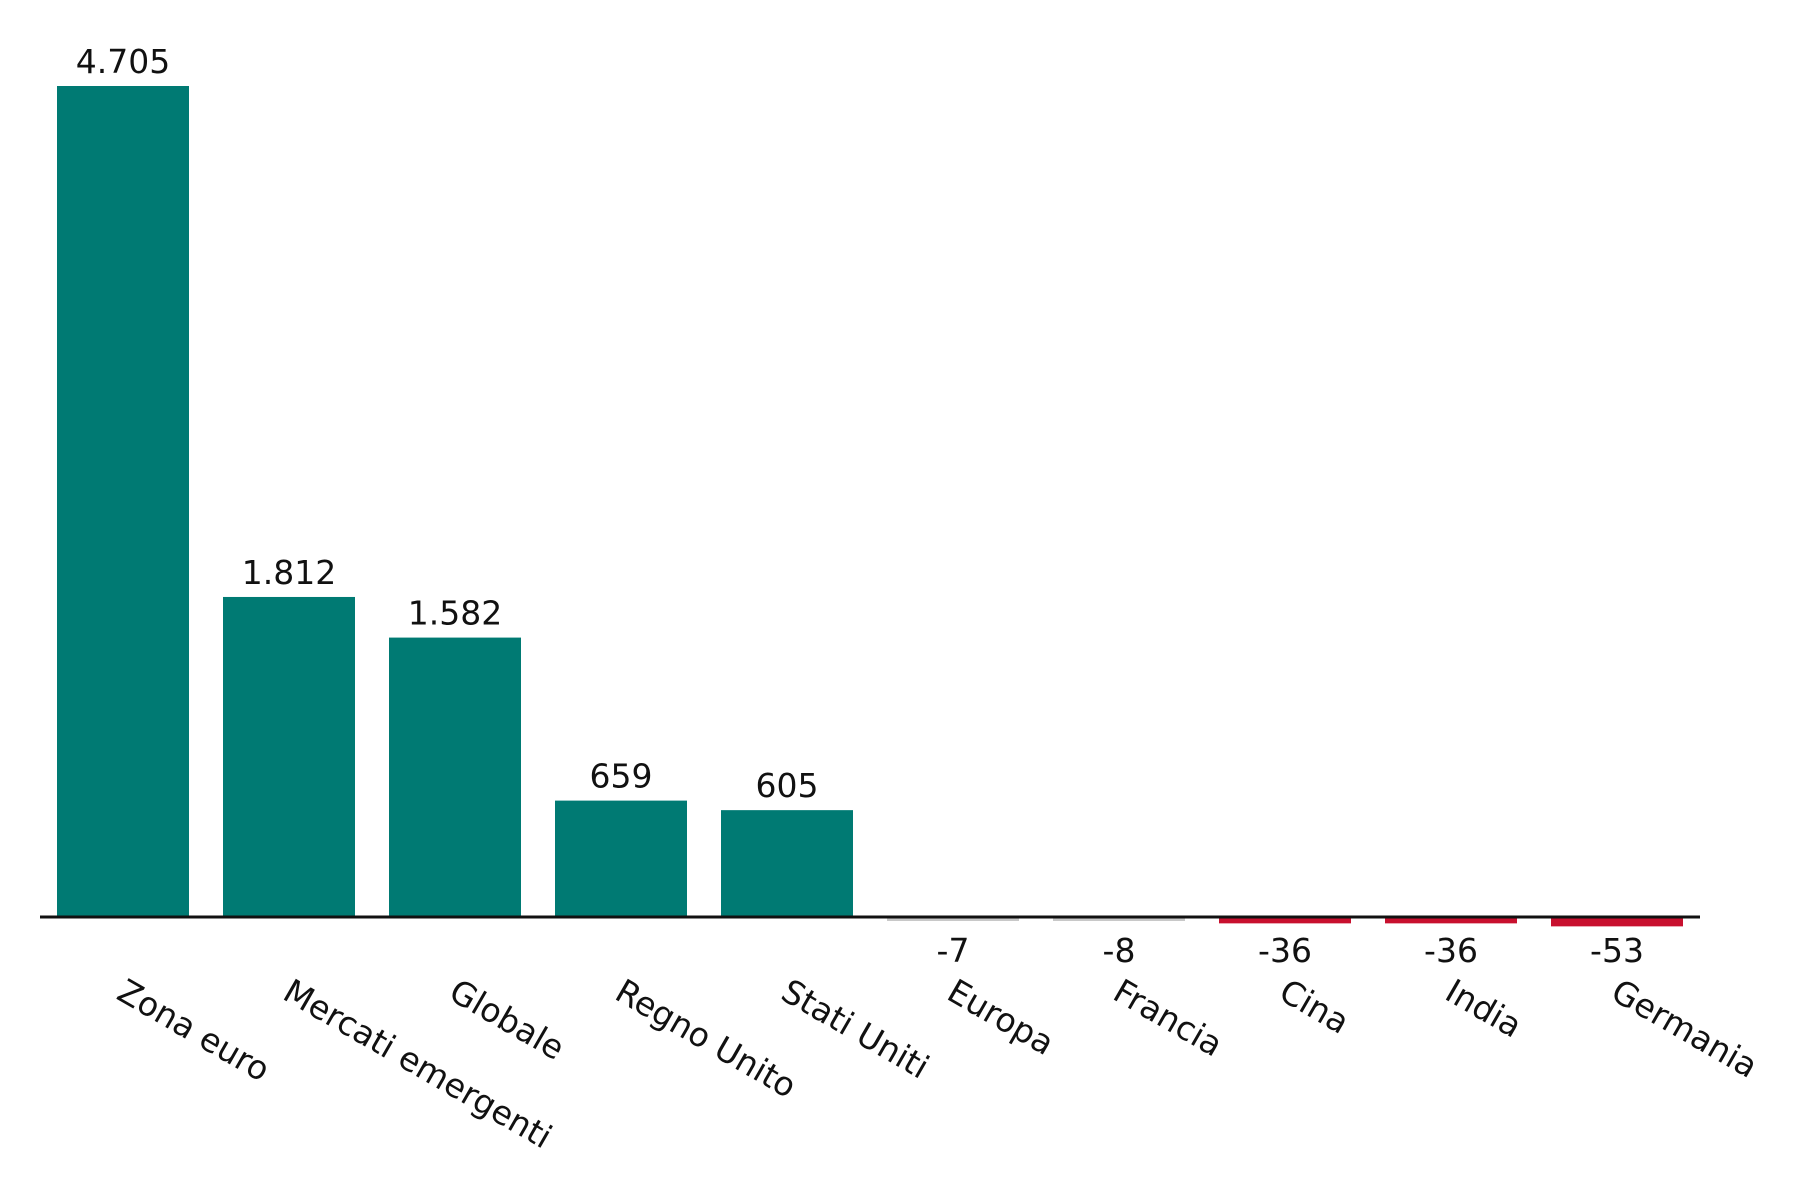 Image resolution: width=1800 pixels, height=1200 pixels. What do you see at coordinates (194, 1030) in the screenshot?
I see `category-label-zona-euro: Zona euro` at bounding box center [194, 1030].